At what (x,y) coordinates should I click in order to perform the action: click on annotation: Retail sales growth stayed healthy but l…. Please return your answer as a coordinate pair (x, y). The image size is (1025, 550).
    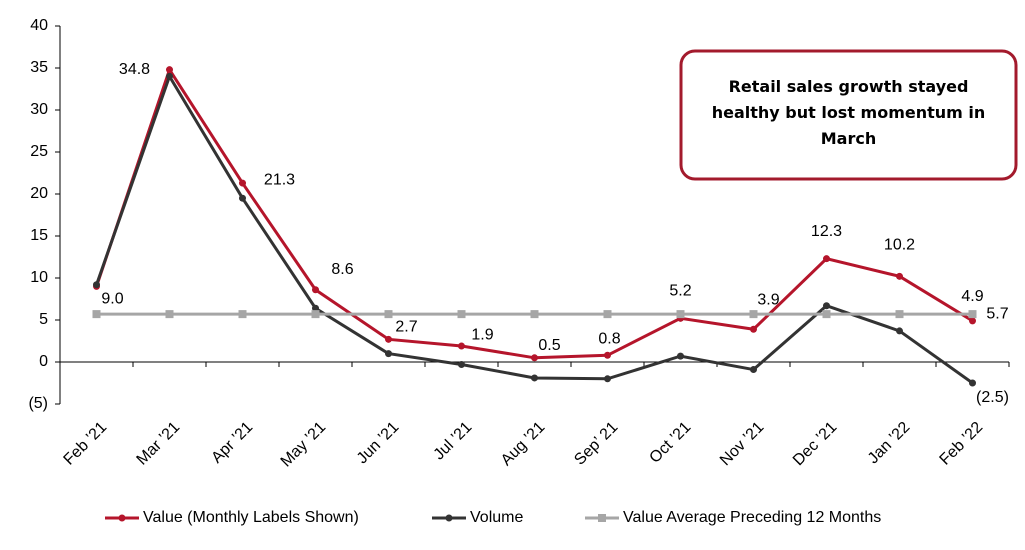
    Looking at the image, I should click on (848, 112).